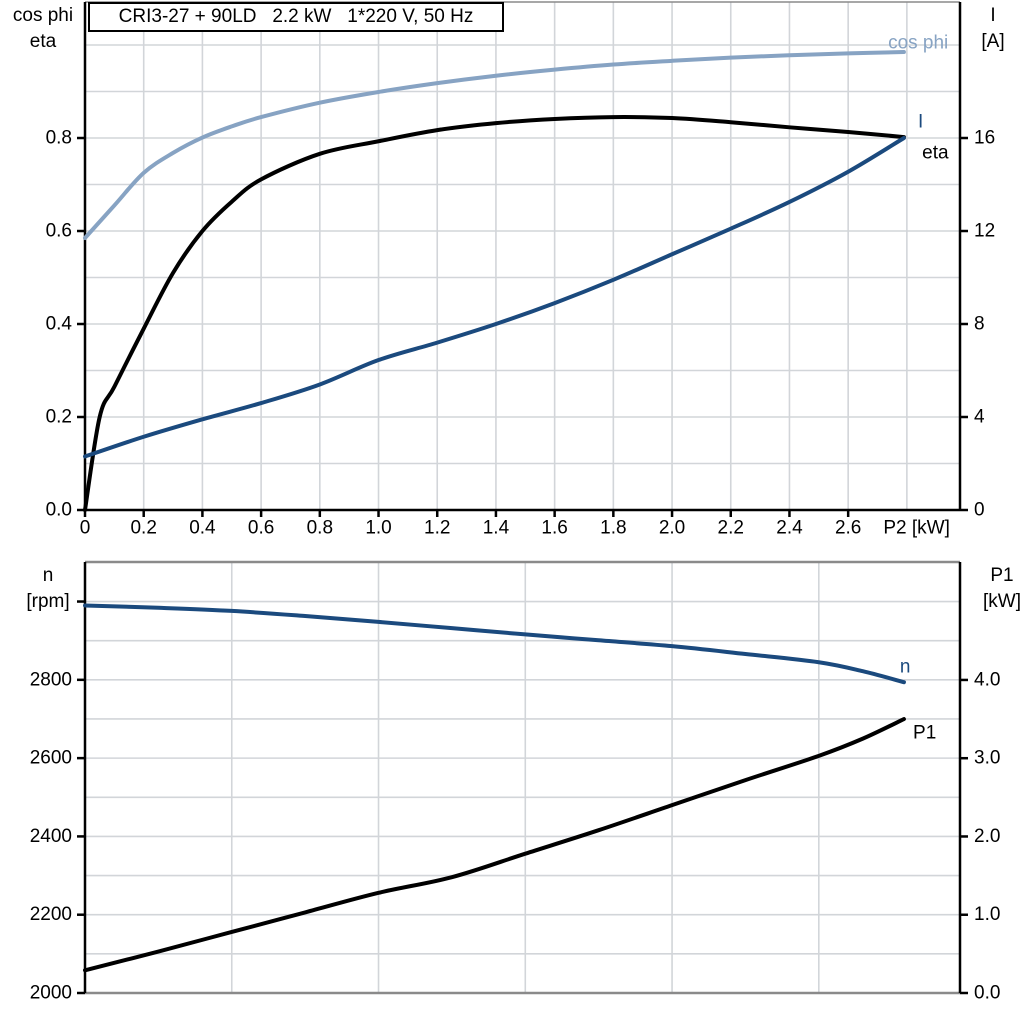 This screenshot has width=1024, height=1024. I want to click on svg-text: n, so click(905, 666).